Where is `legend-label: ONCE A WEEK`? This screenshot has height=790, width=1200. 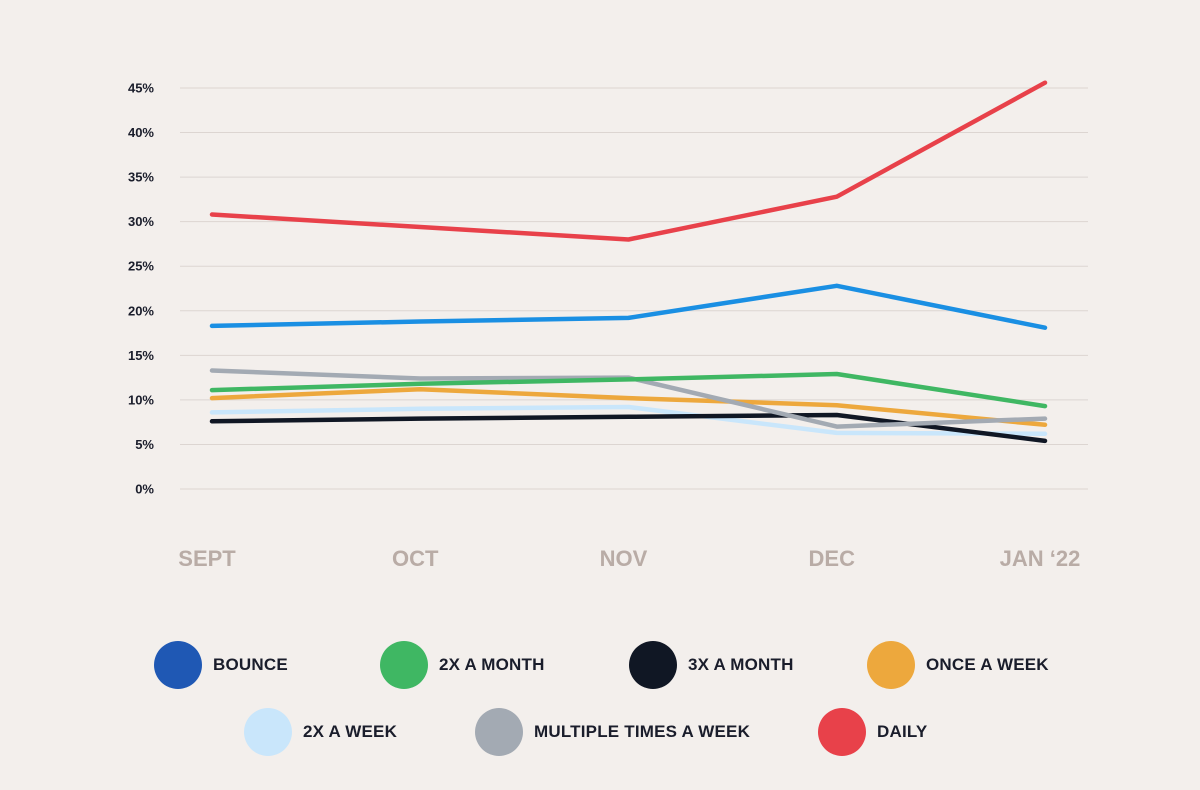 legend-label: ONCE A WEEK is located at coordinates (987, 664).